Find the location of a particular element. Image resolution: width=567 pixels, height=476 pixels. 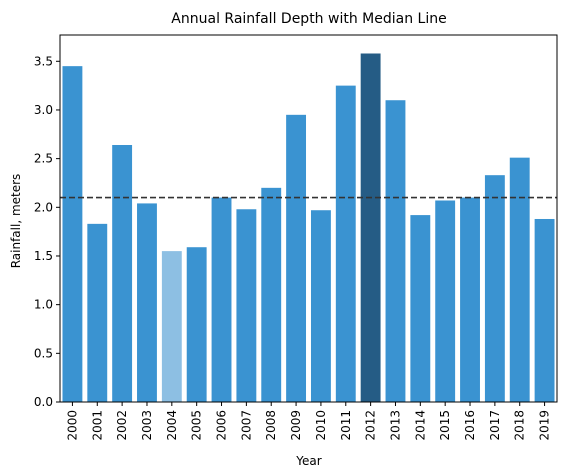

y-tick-label: 2.5 is located at coordinates (43, 159).